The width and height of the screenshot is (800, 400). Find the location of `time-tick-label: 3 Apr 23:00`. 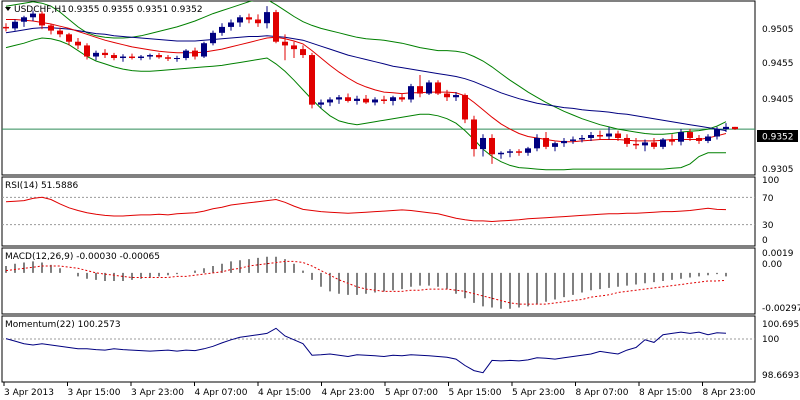

time-tick-label: 3 Apr 23:00 is located at coordinates (157, 393).